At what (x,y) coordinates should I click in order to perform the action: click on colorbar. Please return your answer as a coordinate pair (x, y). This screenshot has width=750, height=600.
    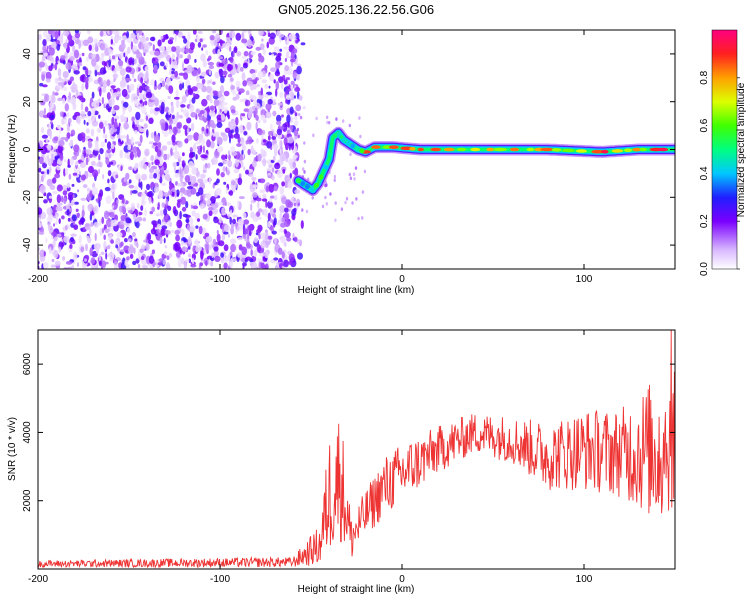
    Looking at the image, I should click on (724, 149).